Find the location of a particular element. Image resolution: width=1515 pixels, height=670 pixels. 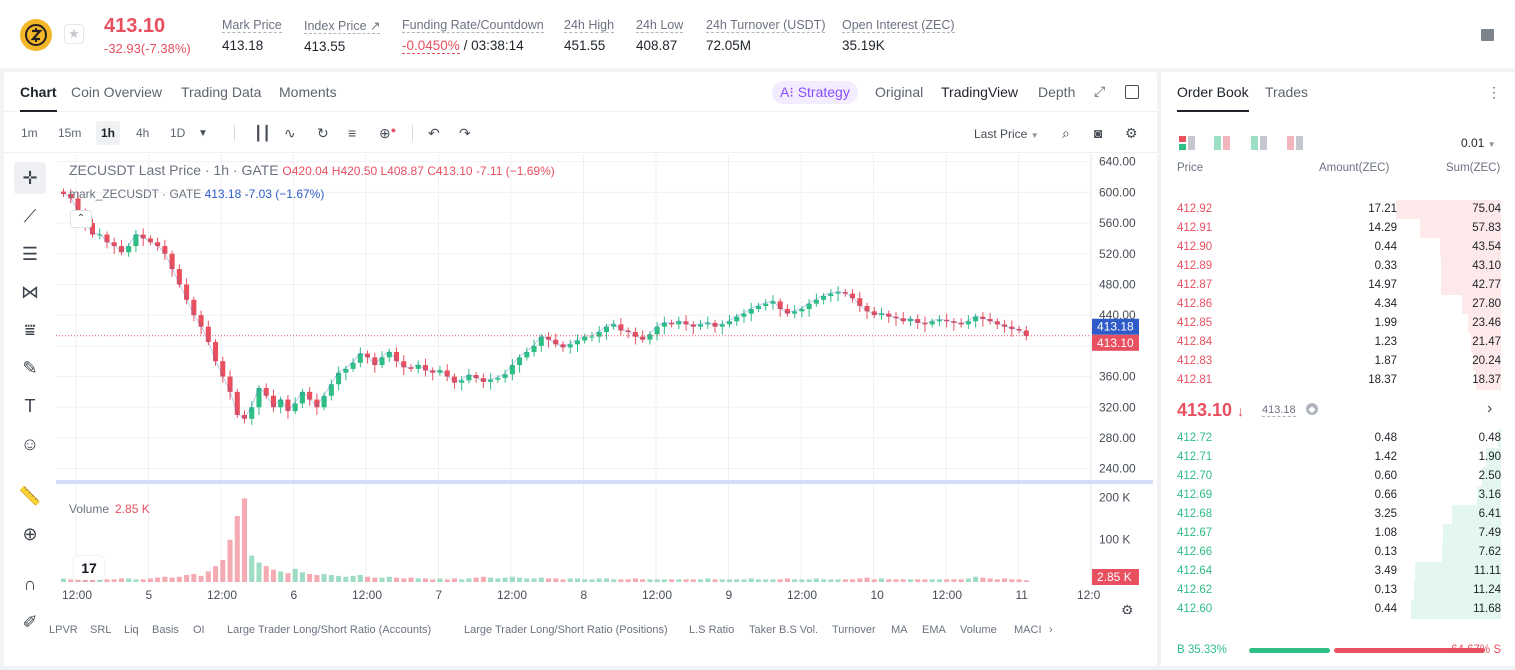

indicator-srl: SRL is located at coordinates (101, 630).